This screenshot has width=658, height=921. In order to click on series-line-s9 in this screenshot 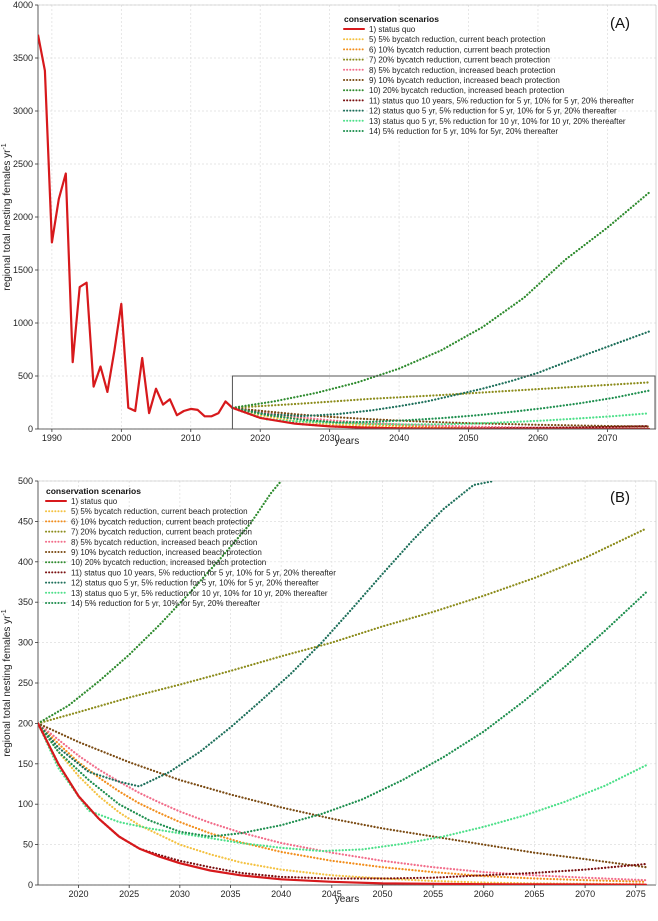, I will do `click(342, 795)`.